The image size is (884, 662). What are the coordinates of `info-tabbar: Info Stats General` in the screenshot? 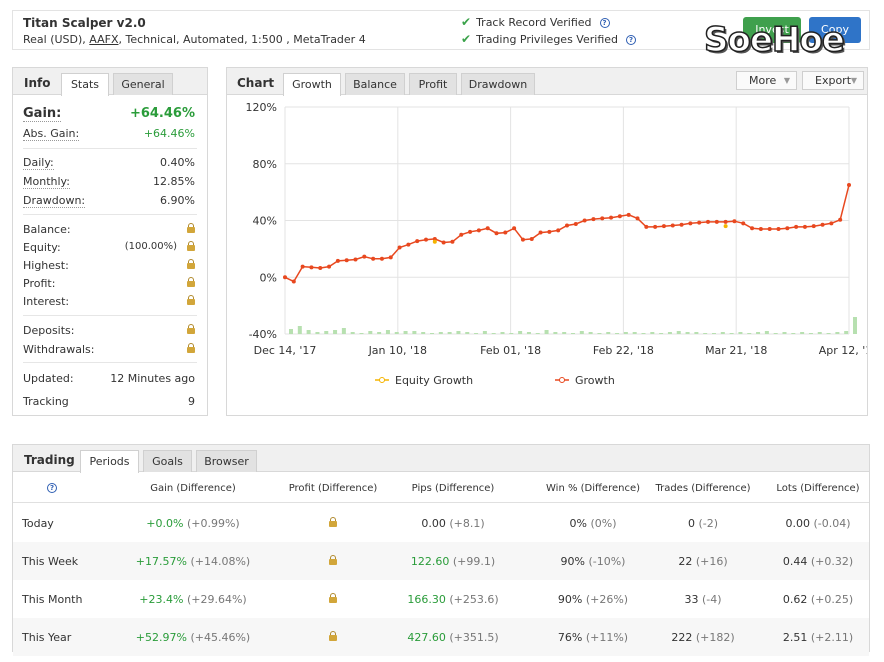 It's located at (110, 82).